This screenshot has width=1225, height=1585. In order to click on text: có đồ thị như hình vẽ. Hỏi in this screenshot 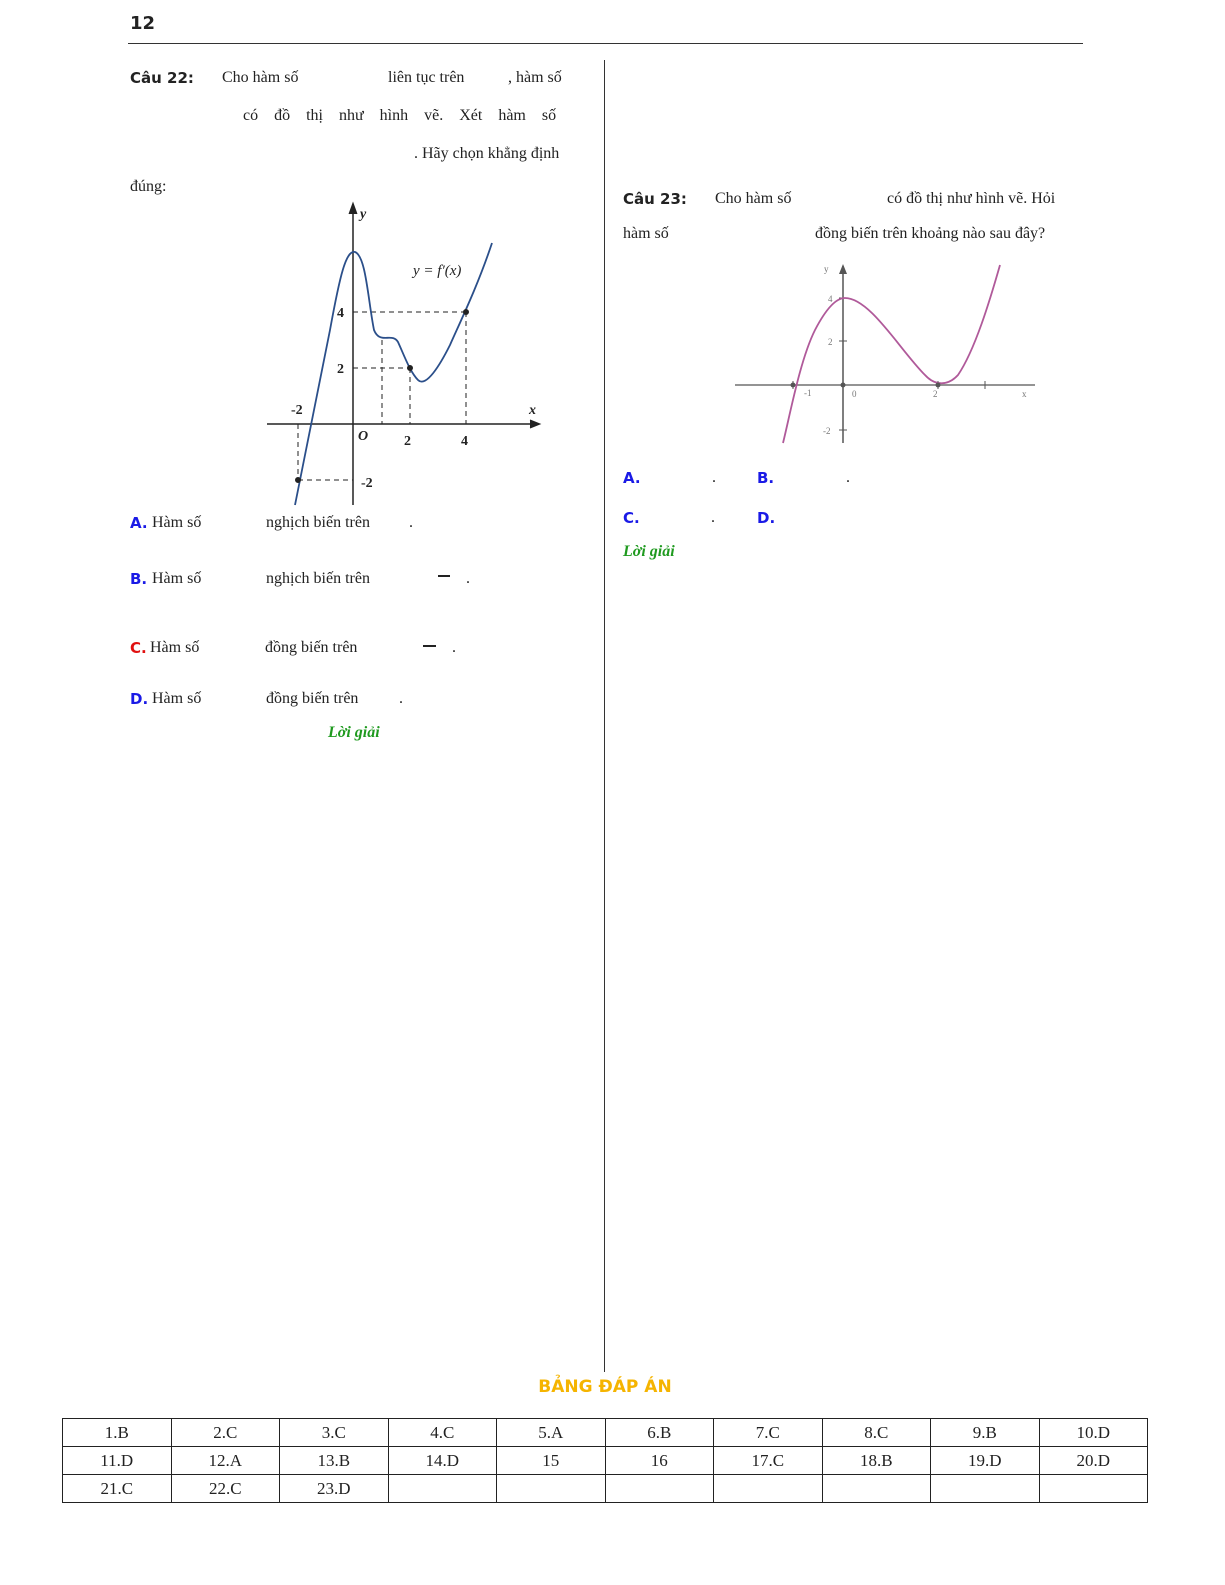, I will do `click(971, 198)`.